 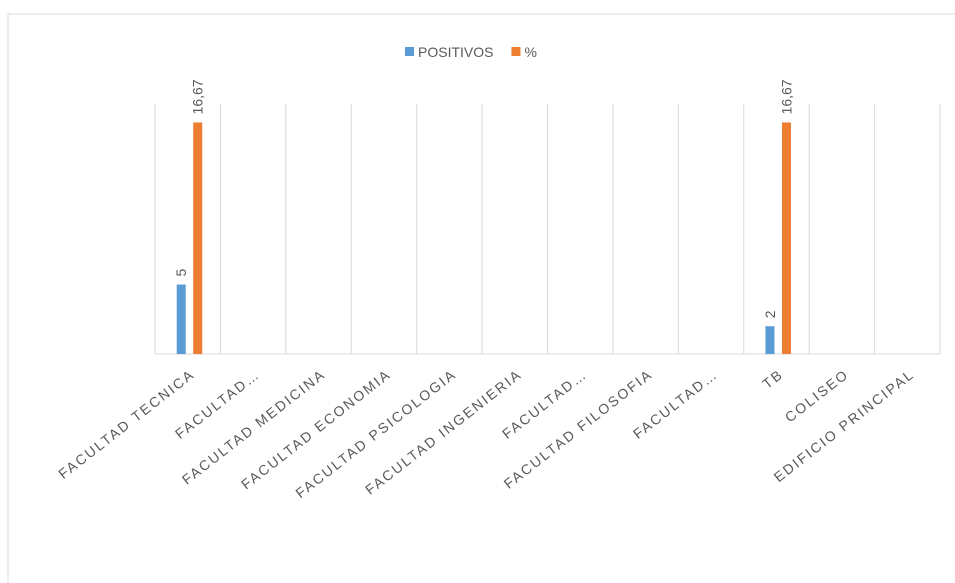 I want to click on data-label: 2, so click(x=770, y=314).